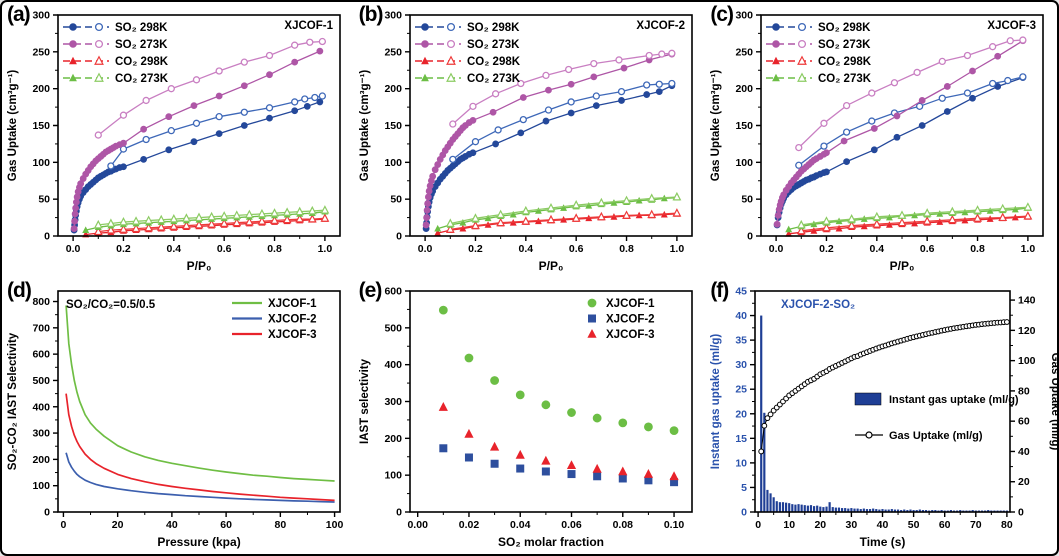 The width and height of the screenshot is (1059, 556). Describe the element at coordinates (1027, 331) in the screenshot. I see `svg-text: 120` at that location.